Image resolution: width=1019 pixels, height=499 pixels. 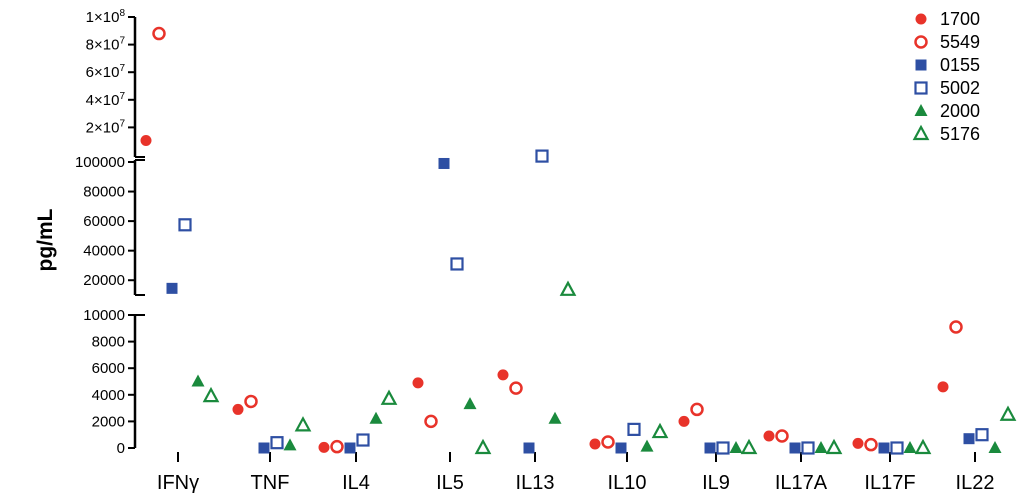 What do you see at coordinates (106, 45) in the screenshot?
I see `y-tick-label: 8×10⁷` at bounding box center [106, 45].